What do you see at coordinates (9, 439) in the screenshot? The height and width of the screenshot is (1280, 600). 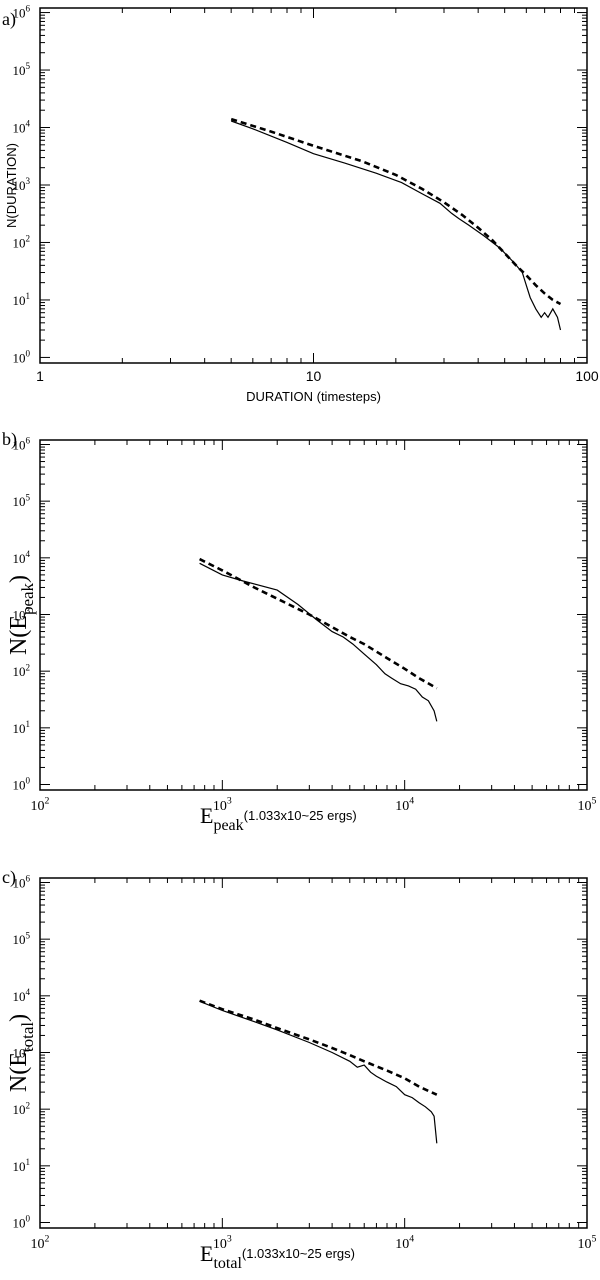 I see `panel-label: b)` at bounding box center [9, 439].